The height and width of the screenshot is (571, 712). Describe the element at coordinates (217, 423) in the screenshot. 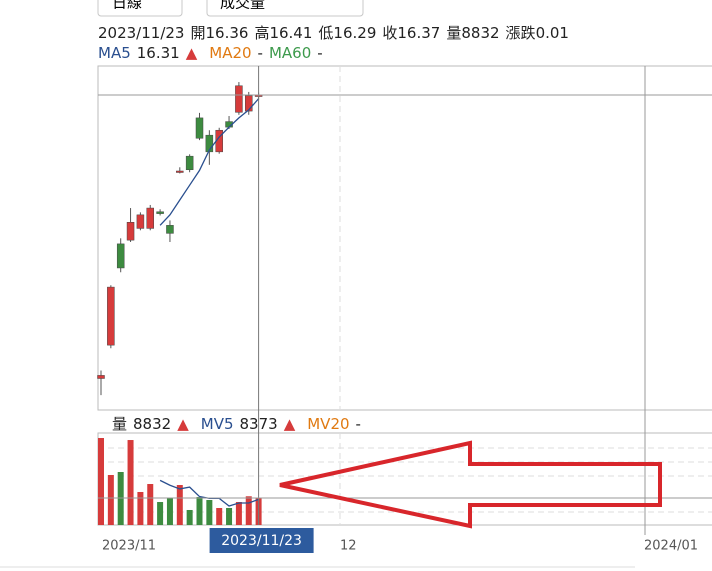

I see `legend-name: MV5` at that location.